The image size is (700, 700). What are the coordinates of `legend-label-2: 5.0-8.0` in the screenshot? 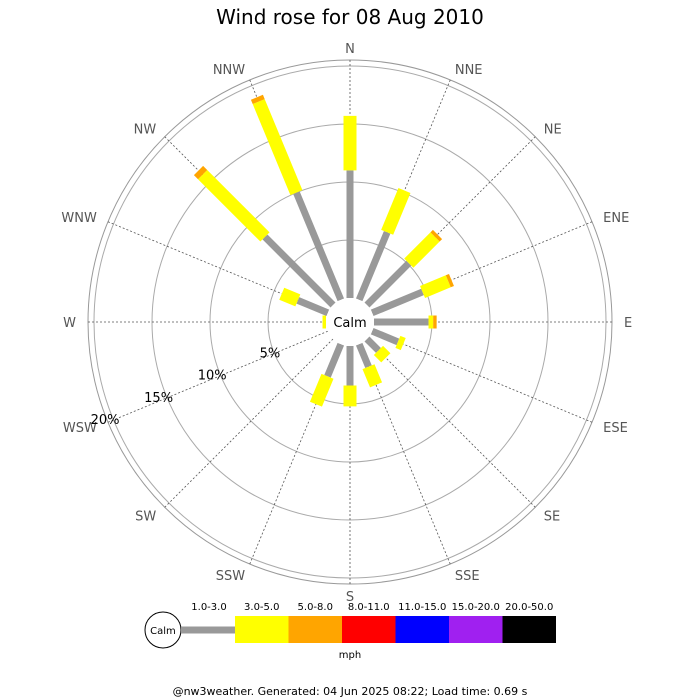 It's located at (315, 607).